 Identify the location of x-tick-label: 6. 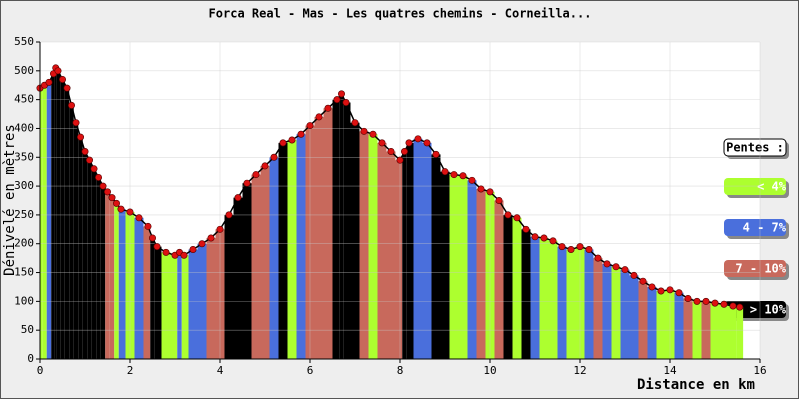
(310, 370).